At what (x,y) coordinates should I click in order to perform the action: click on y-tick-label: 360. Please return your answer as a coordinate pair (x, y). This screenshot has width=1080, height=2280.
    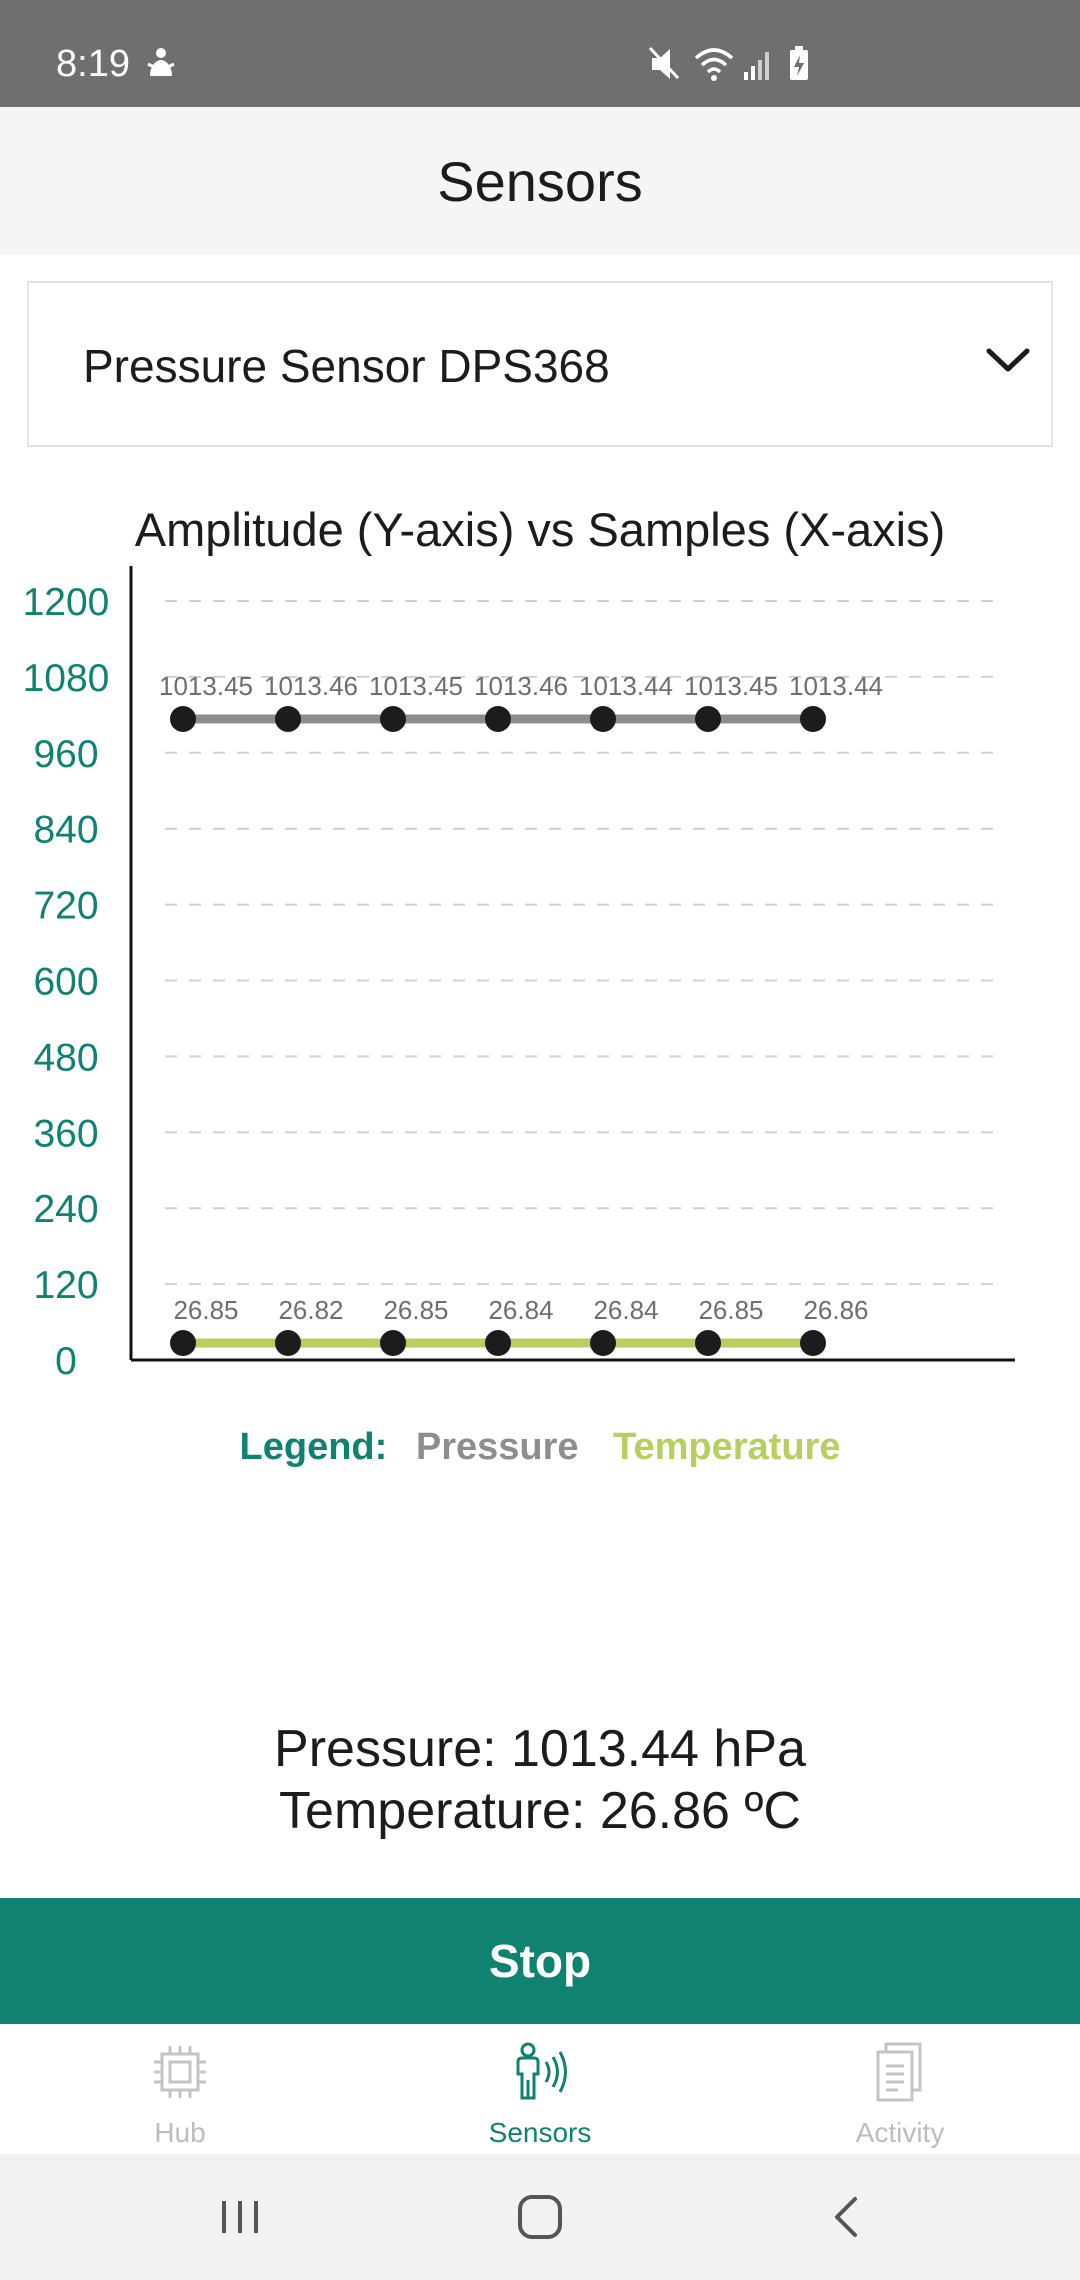
    Looking at the image, I should click on (65, 1133).